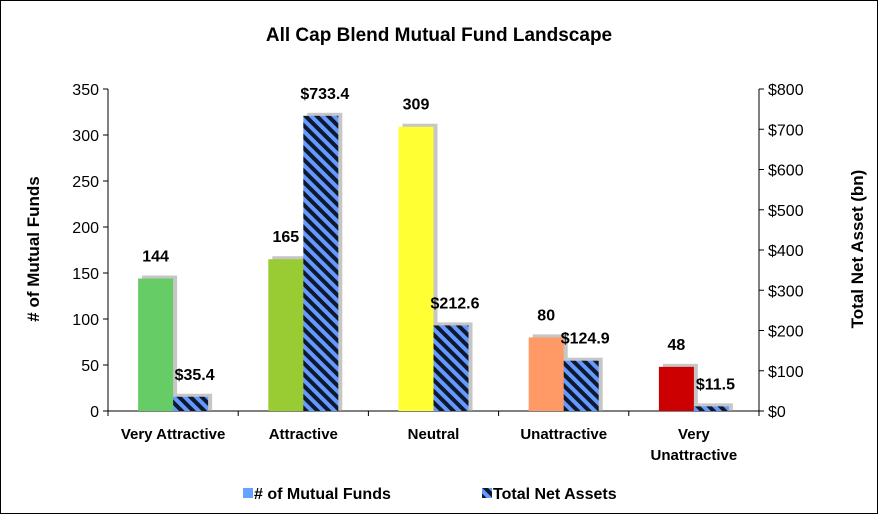 This screenshot has height=518, width=878. What do you see at coordinates (85, 274) in the screenshot?
I see `y-tick-label: 150` at bounding box center [85, 274].